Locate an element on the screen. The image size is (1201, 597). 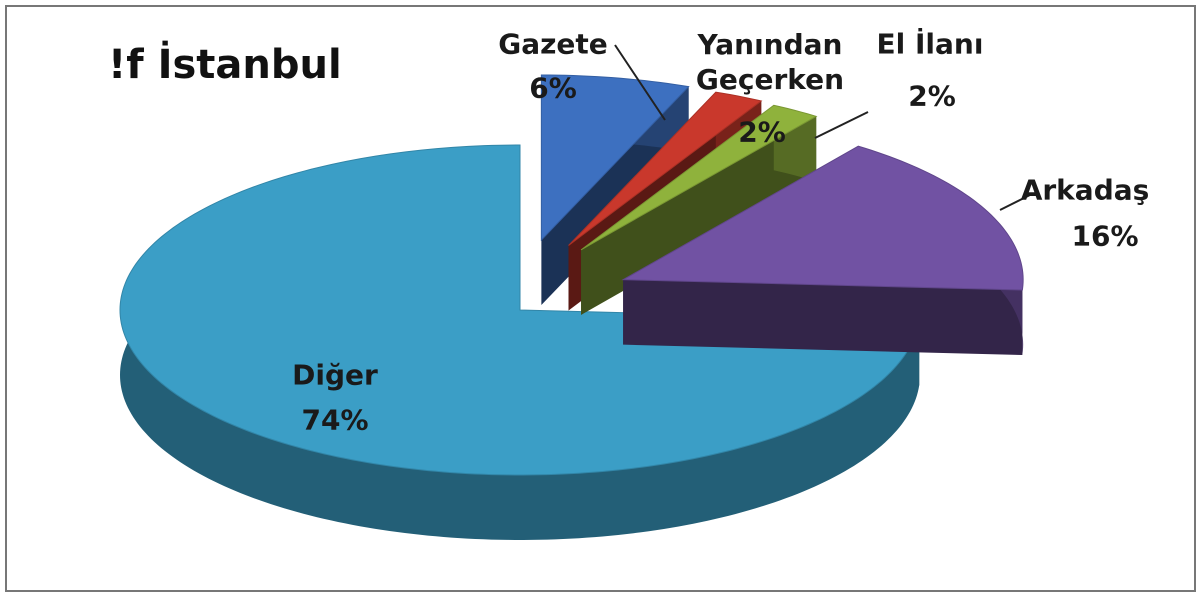
slice-label: Yanından Geçerken is located at coordinates (770, 62).